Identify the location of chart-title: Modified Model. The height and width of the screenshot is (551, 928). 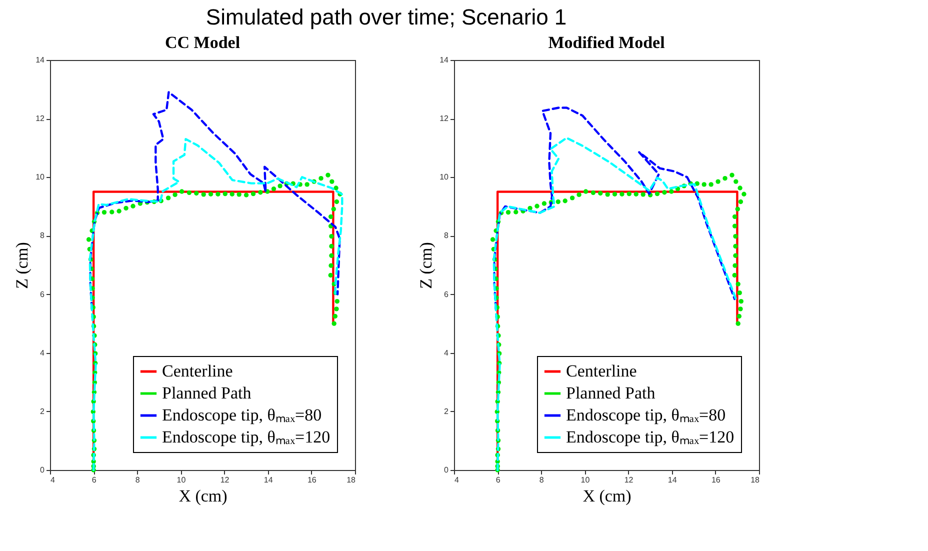
(607, 42).